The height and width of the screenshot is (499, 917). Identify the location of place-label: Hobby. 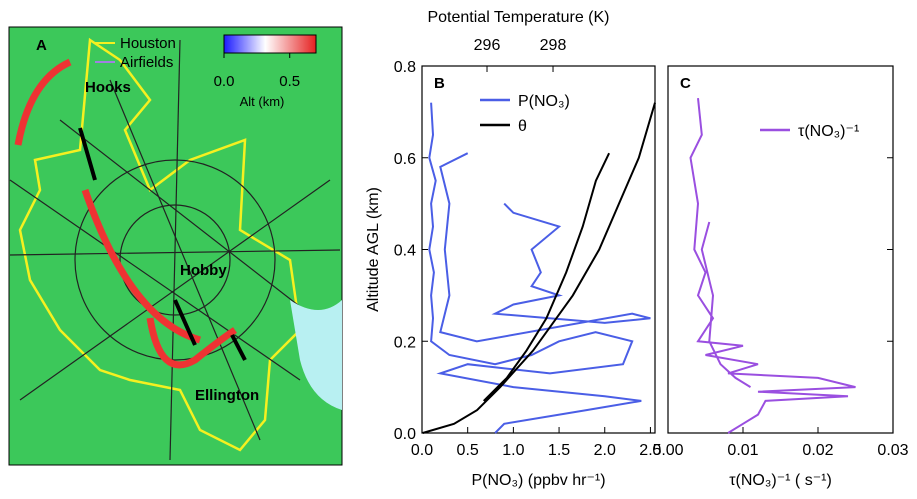
(203, 270).